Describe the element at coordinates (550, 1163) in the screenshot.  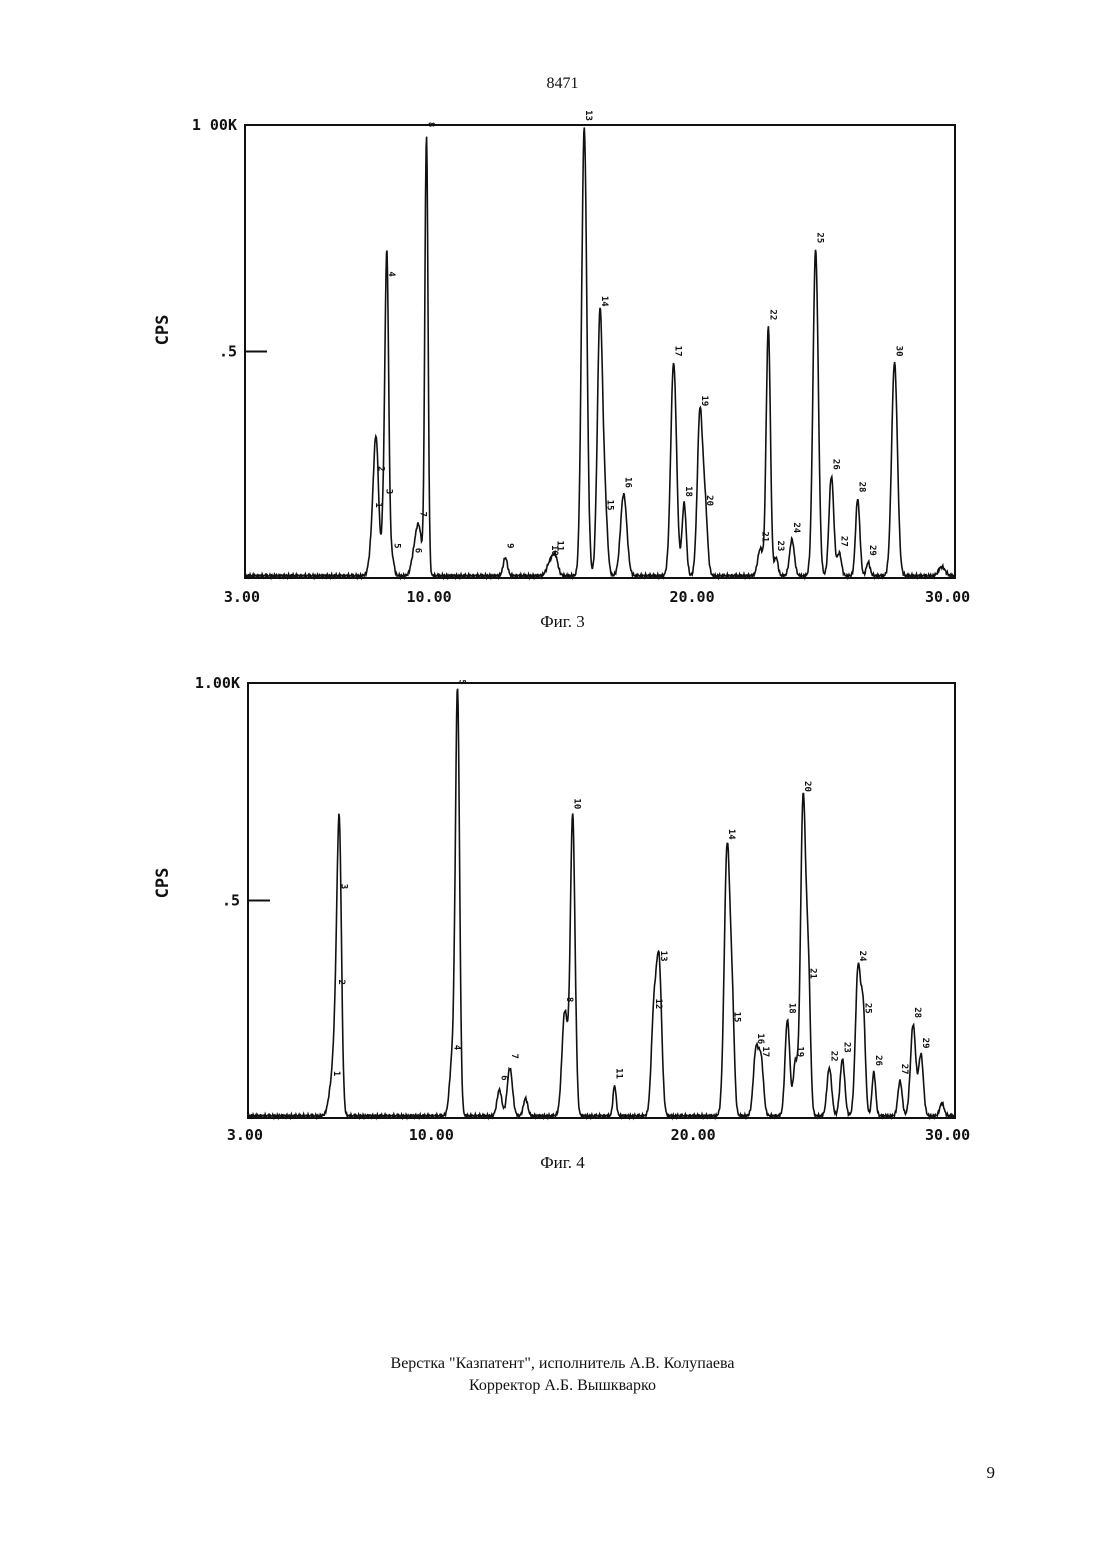
I see `chart-fig4-caption: Фиг. 4` at that location.